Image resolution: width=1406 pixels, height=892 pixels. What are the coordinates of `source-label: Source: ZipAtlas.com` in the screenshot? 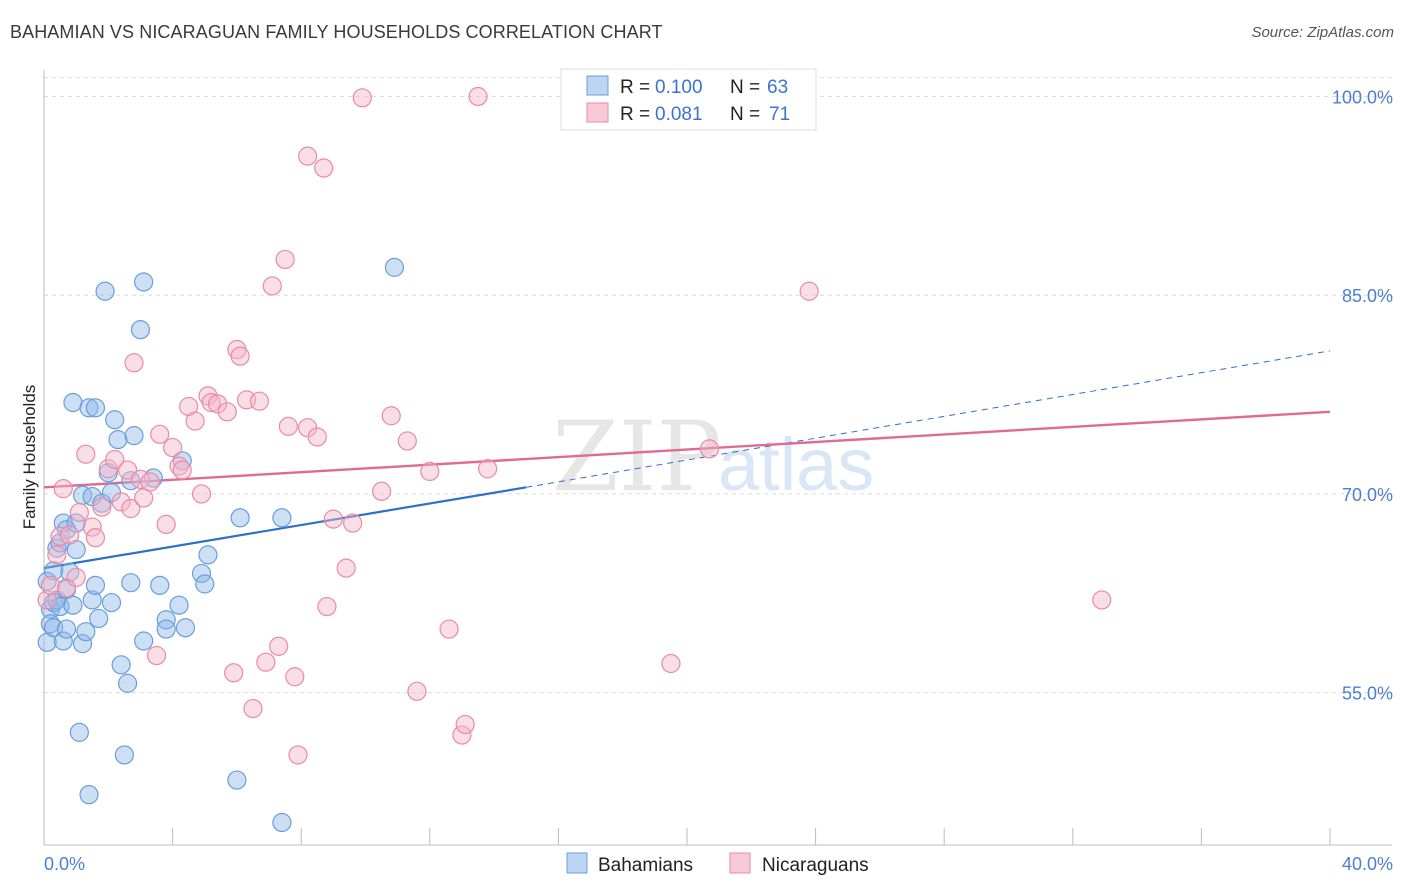 It's located at (1322, 32).